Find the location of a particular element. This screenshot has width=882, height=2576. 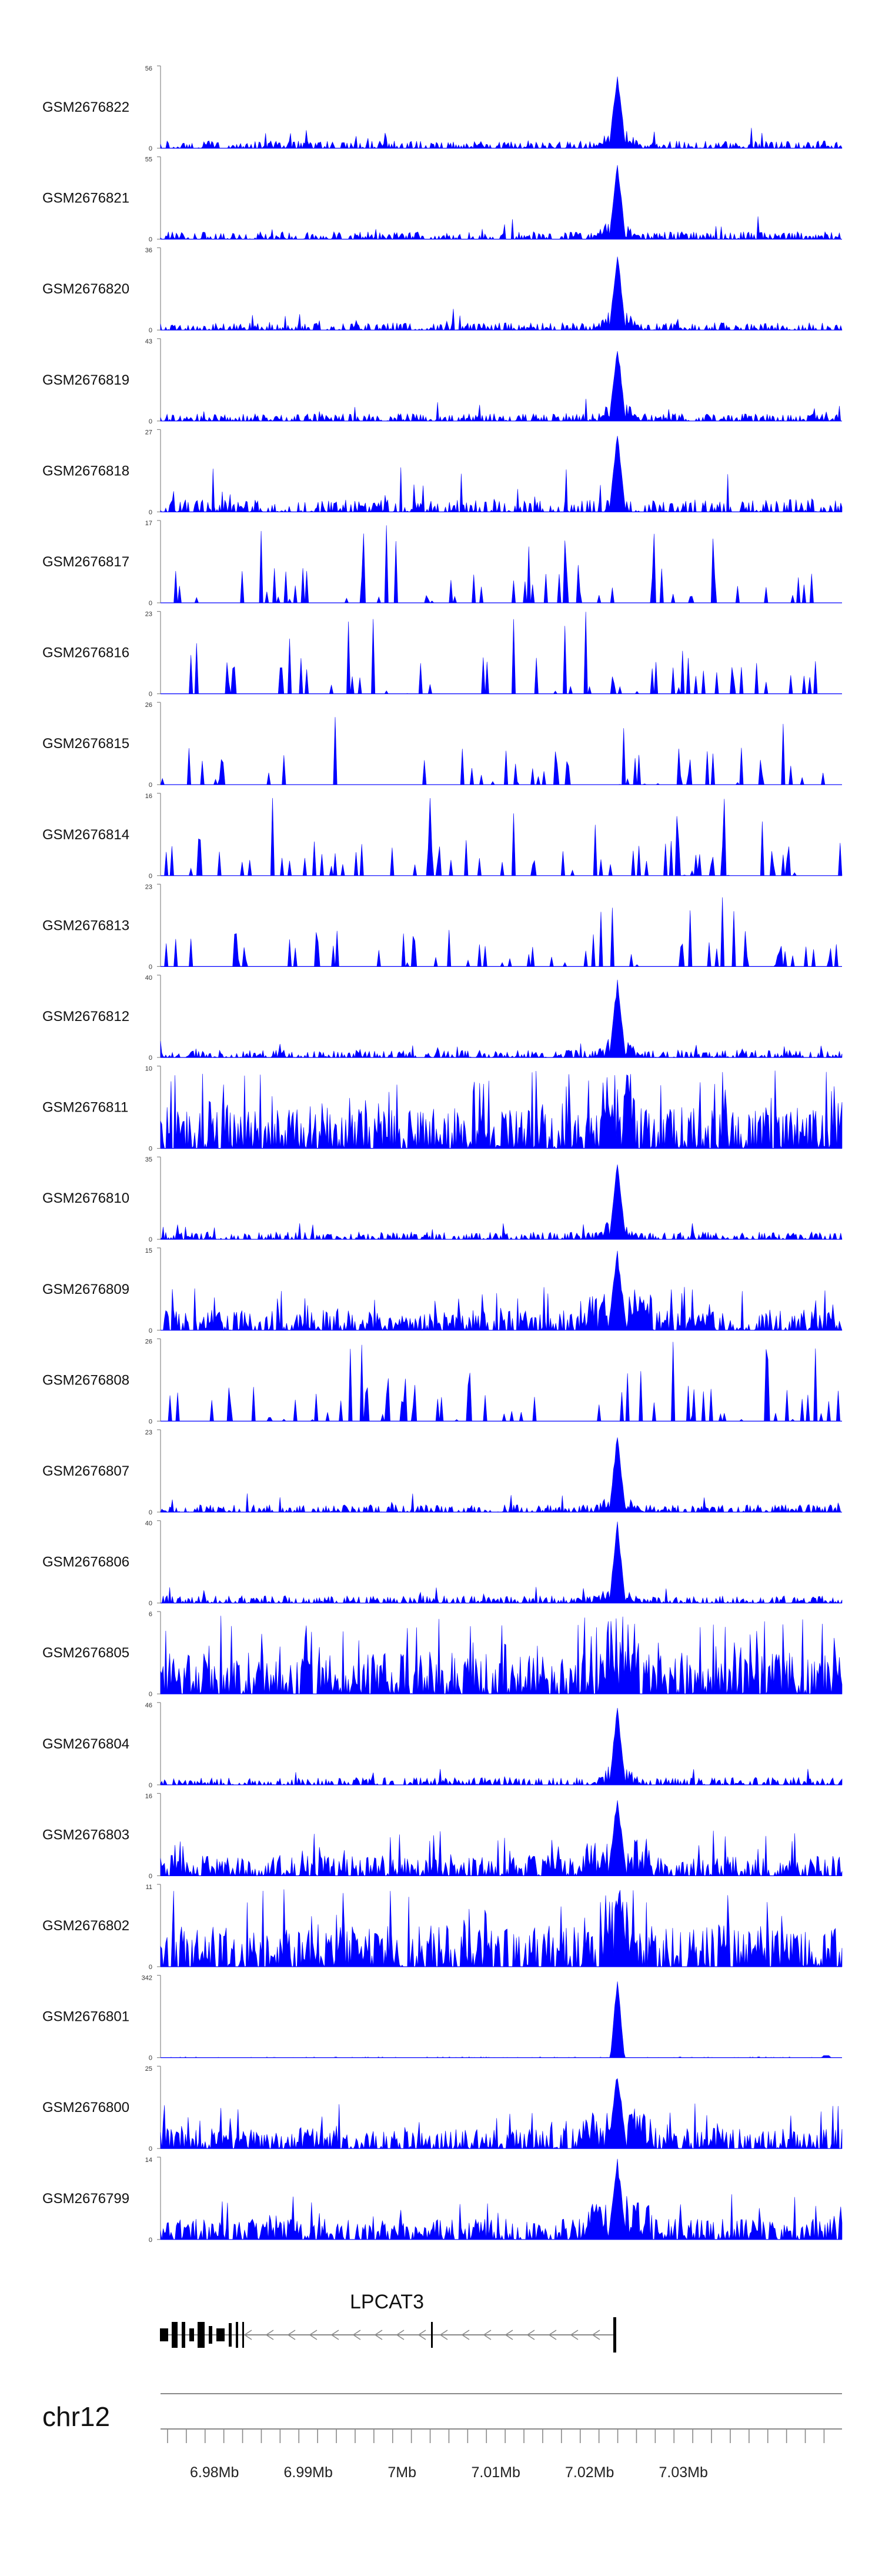

track-label: GSM2676799 is located at coordinates (85, 2199).